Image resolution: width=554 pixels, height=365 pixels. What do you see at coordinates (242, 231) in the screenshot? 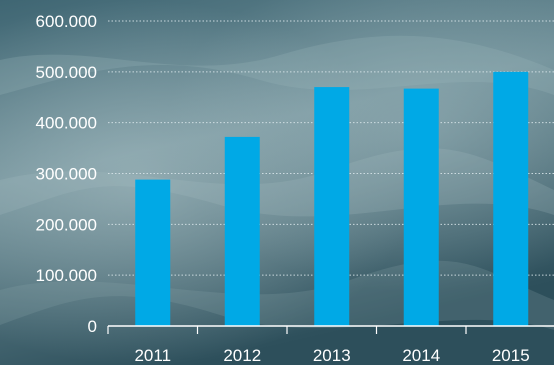
I see `bar-2012` at bounding box center [242, 231].